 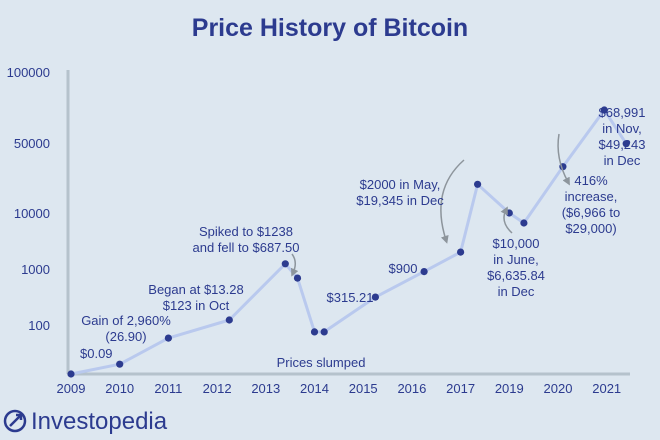 What do you see at coordinates (96, 353) in the screenshot?
I see `annotation-0-09: $0.09` at bounding box center [96, 353].